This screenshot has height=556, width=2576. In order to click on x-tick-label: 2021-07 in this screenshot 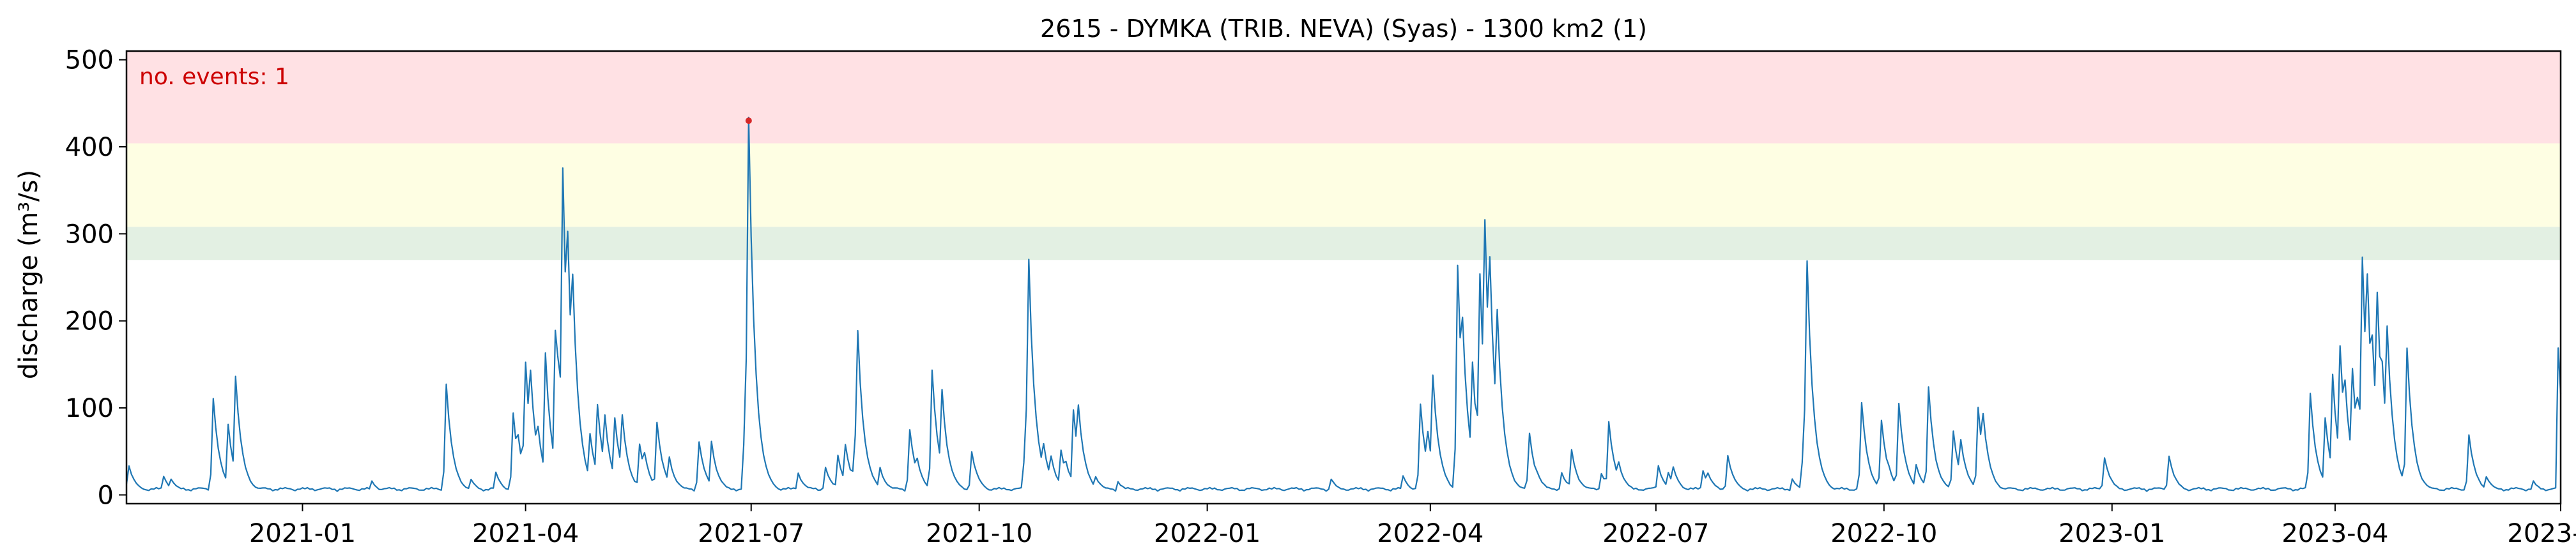, I will do `click(751, 534)`.